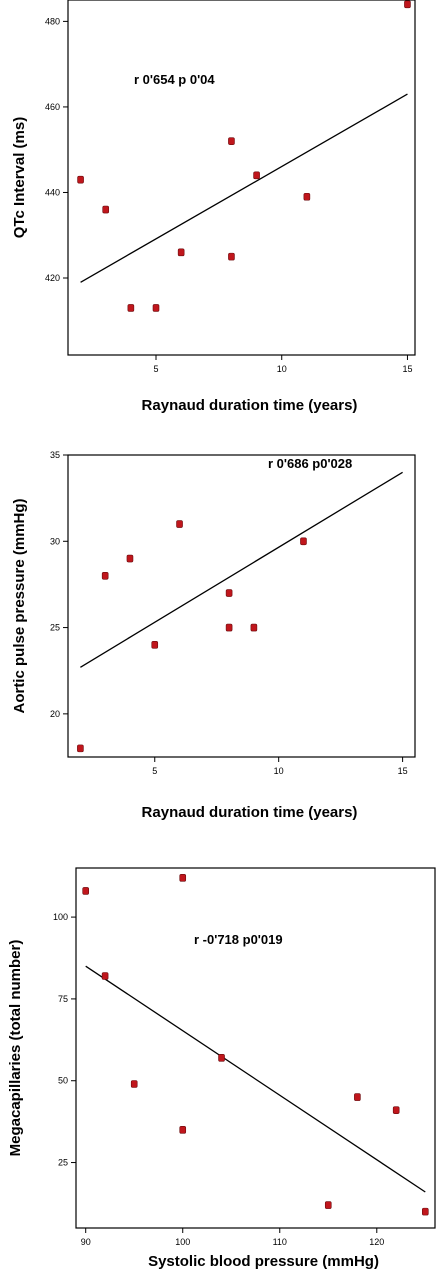  Describe the element at coordinates (55, 455) in the screenshot. I see `y-tick-label: 35` at that location.